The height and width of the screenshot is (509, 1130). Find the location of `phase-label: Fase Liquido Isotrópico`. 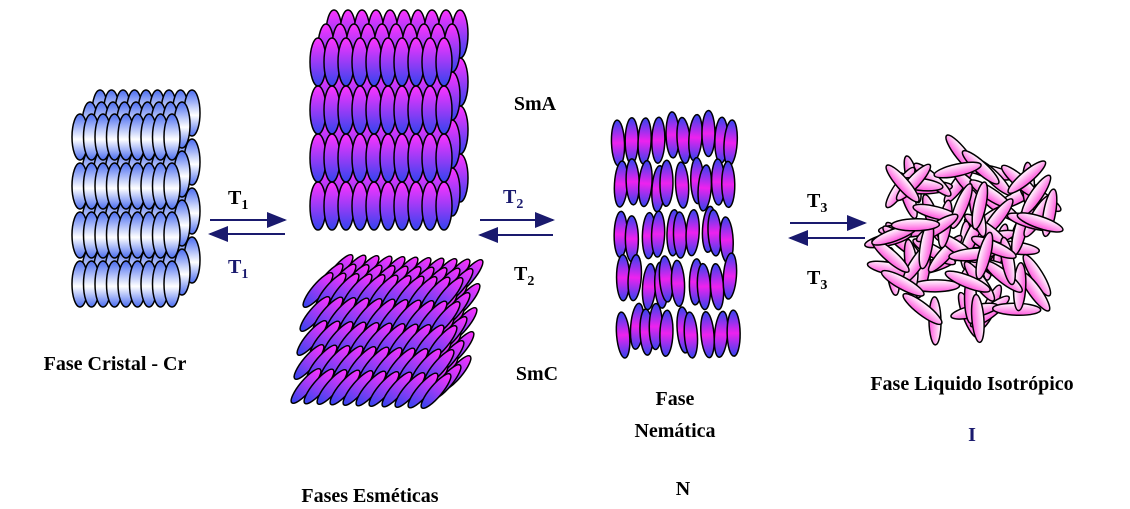

phase-label: Fase Liquido Isotrópico is located at coordinates (971, 384).